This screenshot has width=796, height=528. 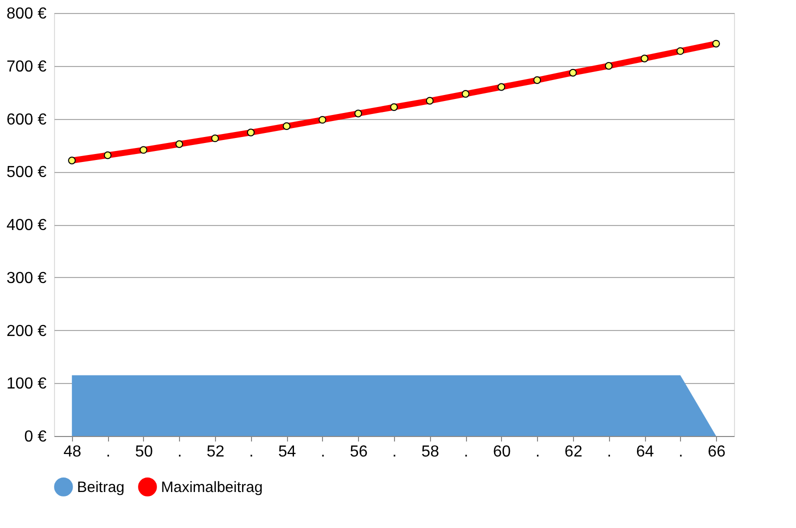 What do you see at coordinates (287, 452) in the screenshot?
I see `x-tick-label: 54` at bounding box center [287, 452].